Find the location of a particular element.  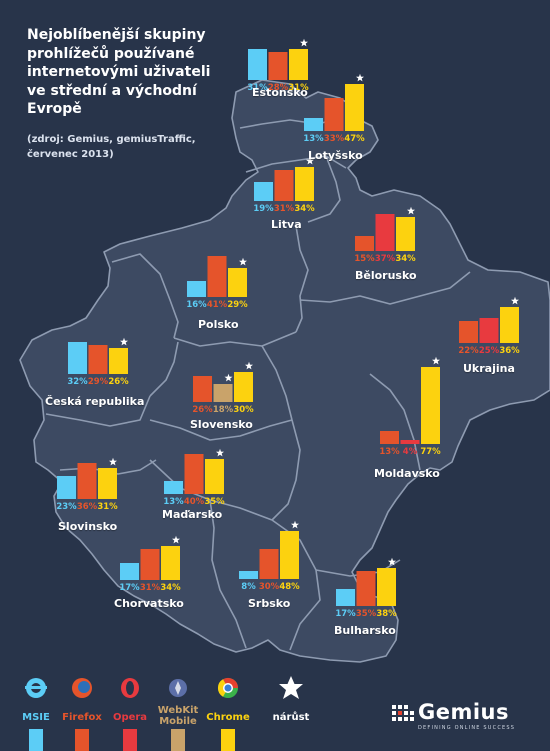

country-name: Srbsko is located at coordinates (269, 603).